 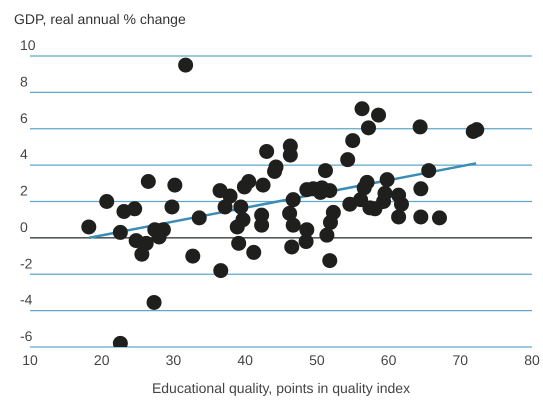 I want to click on y-tick-label: 0, so click(x=24, y=226).